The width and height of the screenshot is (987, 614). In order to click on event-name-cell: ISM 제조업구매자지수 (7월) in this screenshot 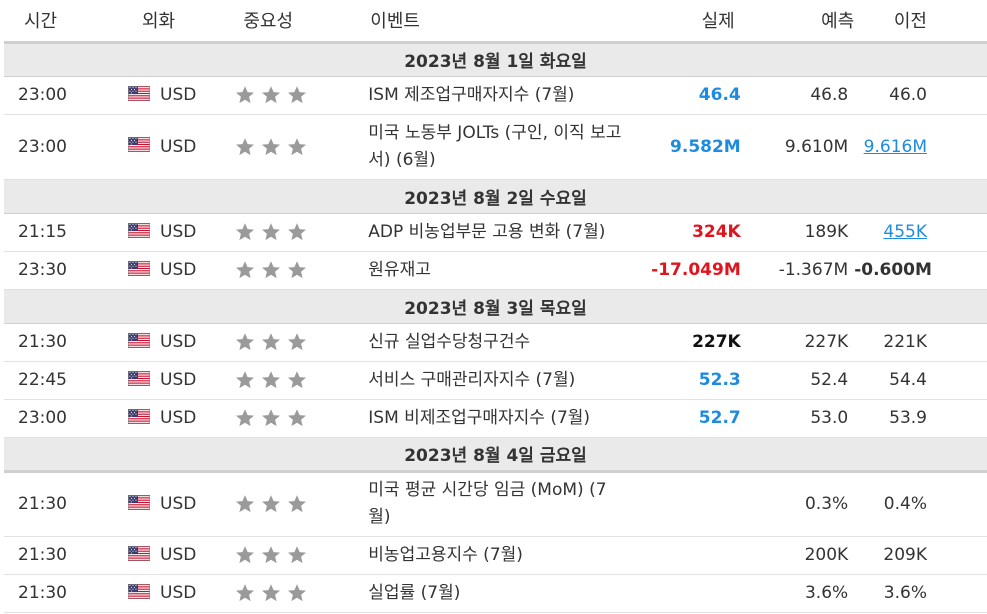, I will do `click(498, 95)`.